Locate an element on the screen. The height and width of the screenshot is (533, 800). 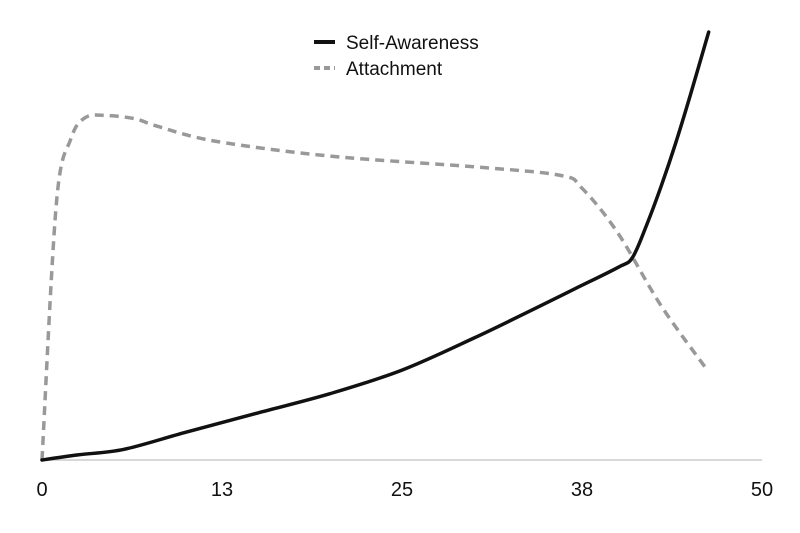
x-tick-label-4: 50 is located at coordinates (762, 490).